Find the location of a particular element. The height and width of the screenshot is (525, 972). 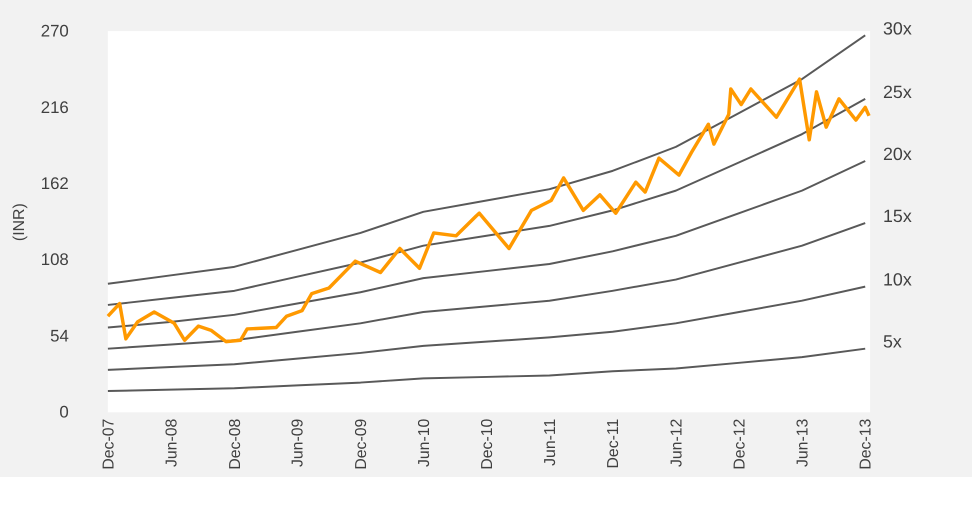

y-tick-label: 162 is located at coordinates (54, 184).